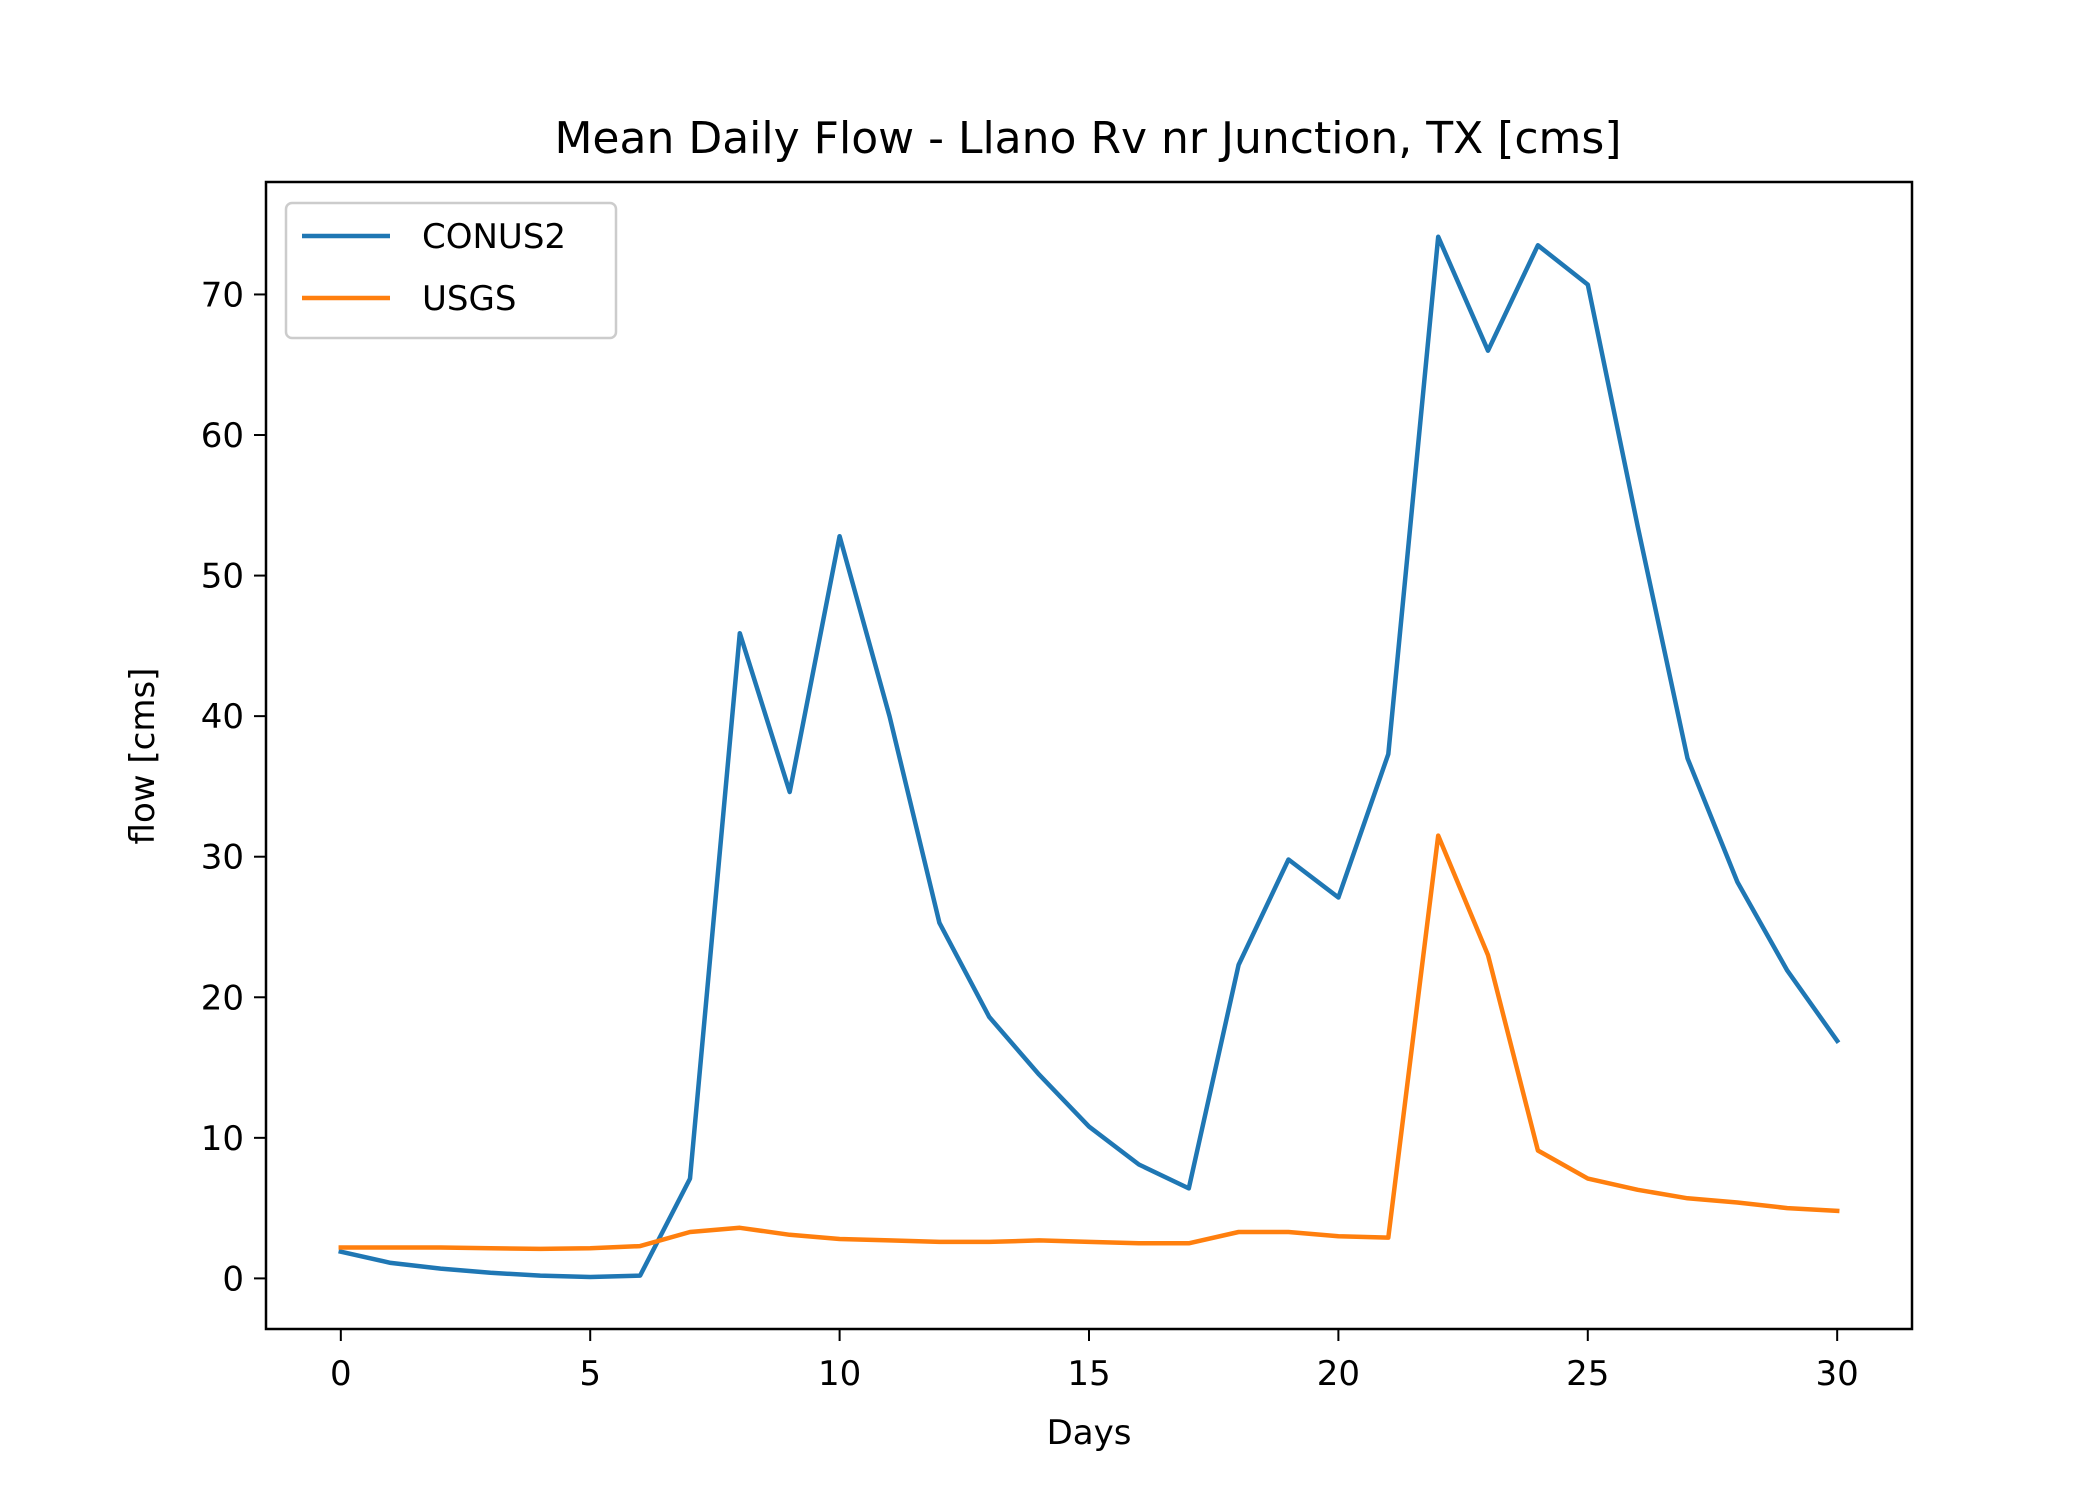 Image resolution: width=2100 pixels, height=1500 pixels. I want to click on x-tick-label: 0, so click(341, 1374).